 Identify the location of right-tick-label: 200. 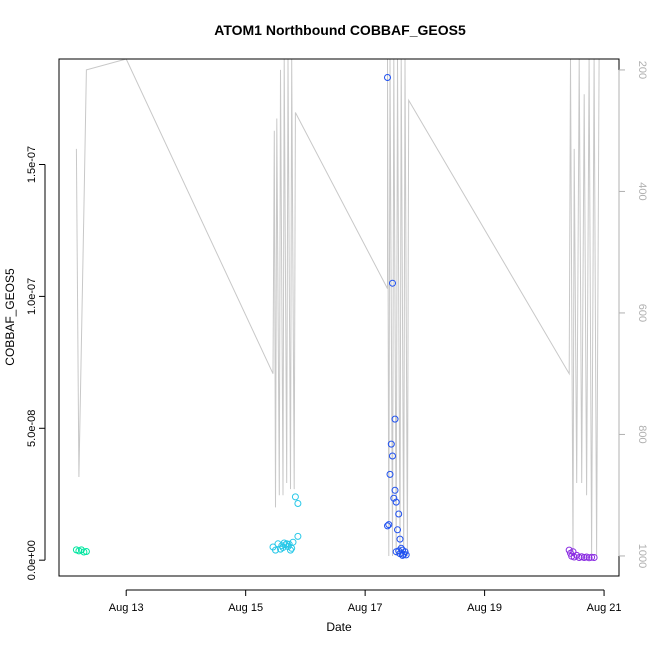
(642, 70).